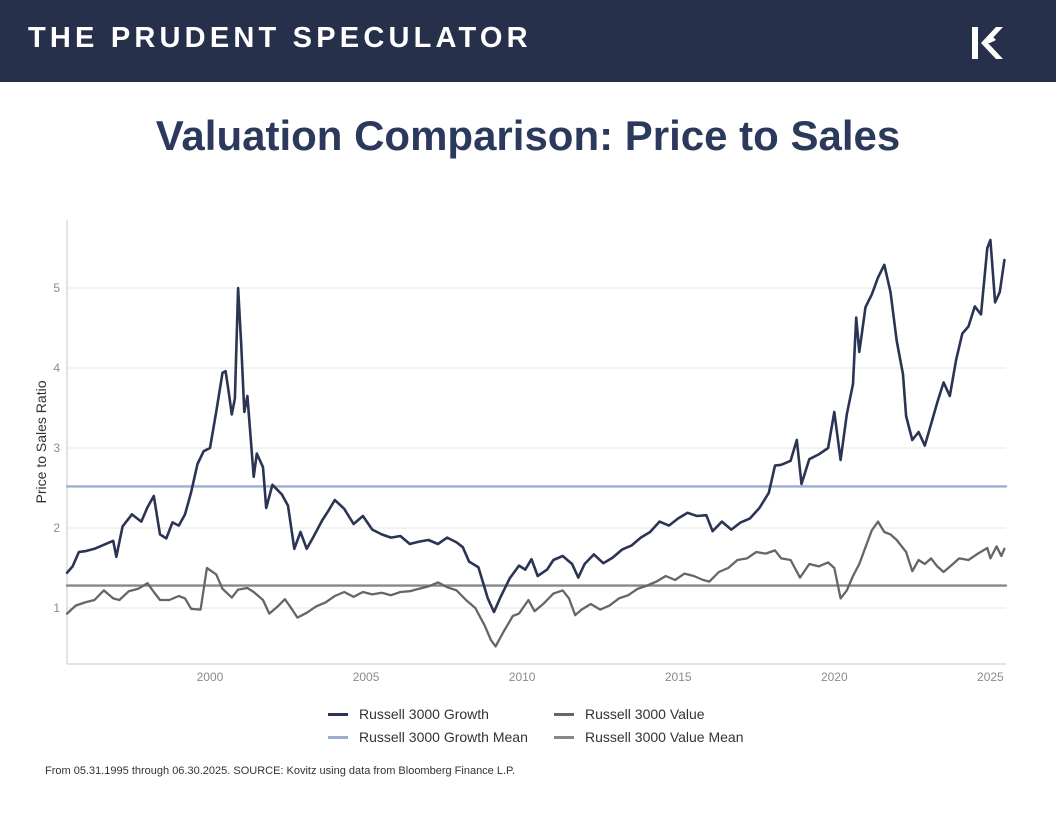 This screenshot has width=1056, height=816. What do you see at coordinates (443, 737) in the screenshot?
I see `legend-label-growth-mean: Russell 3000 Growth Mean` at bounding box center [443, 737].